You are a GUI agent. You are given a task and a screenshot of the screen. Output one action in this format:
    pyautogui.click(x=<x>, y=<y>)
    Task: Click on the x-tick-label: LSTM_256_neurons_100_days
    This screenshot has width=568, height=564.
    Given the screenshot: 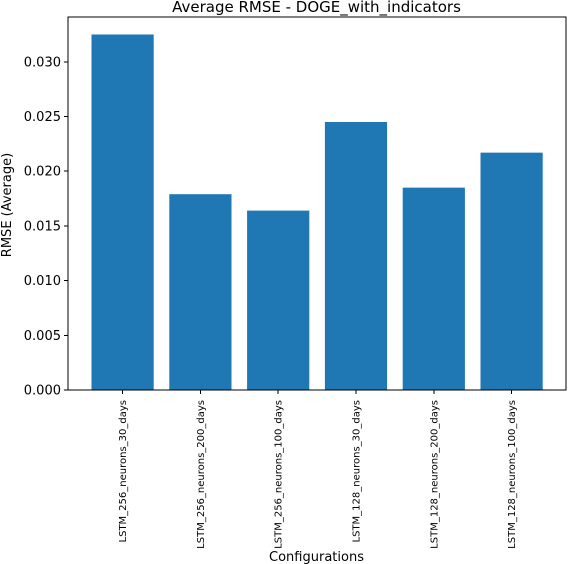 What is the action you would take?
    pyautogui.click(x=279, y=474)
    